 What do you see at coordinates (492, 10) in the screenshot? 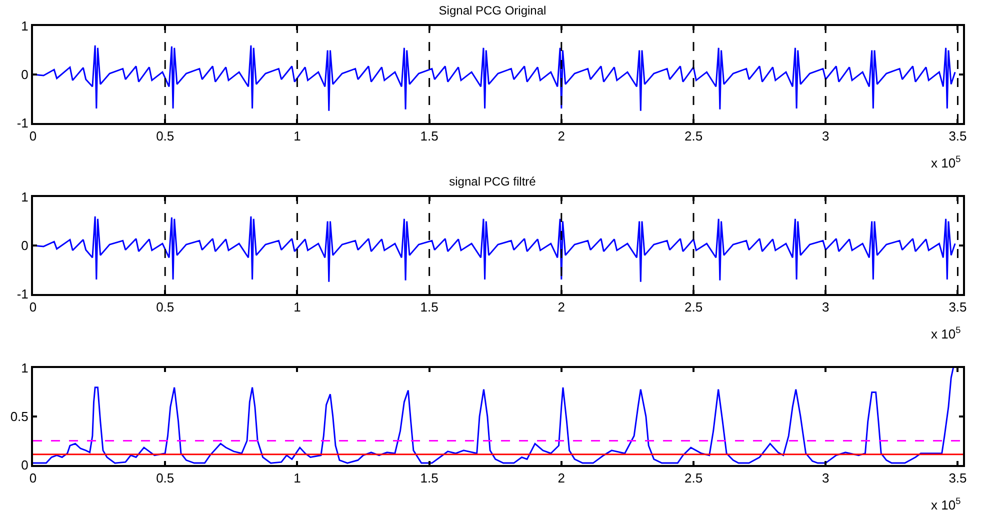
I see `chart-title: Signal PCG Original` at bounding box center [492, 10].